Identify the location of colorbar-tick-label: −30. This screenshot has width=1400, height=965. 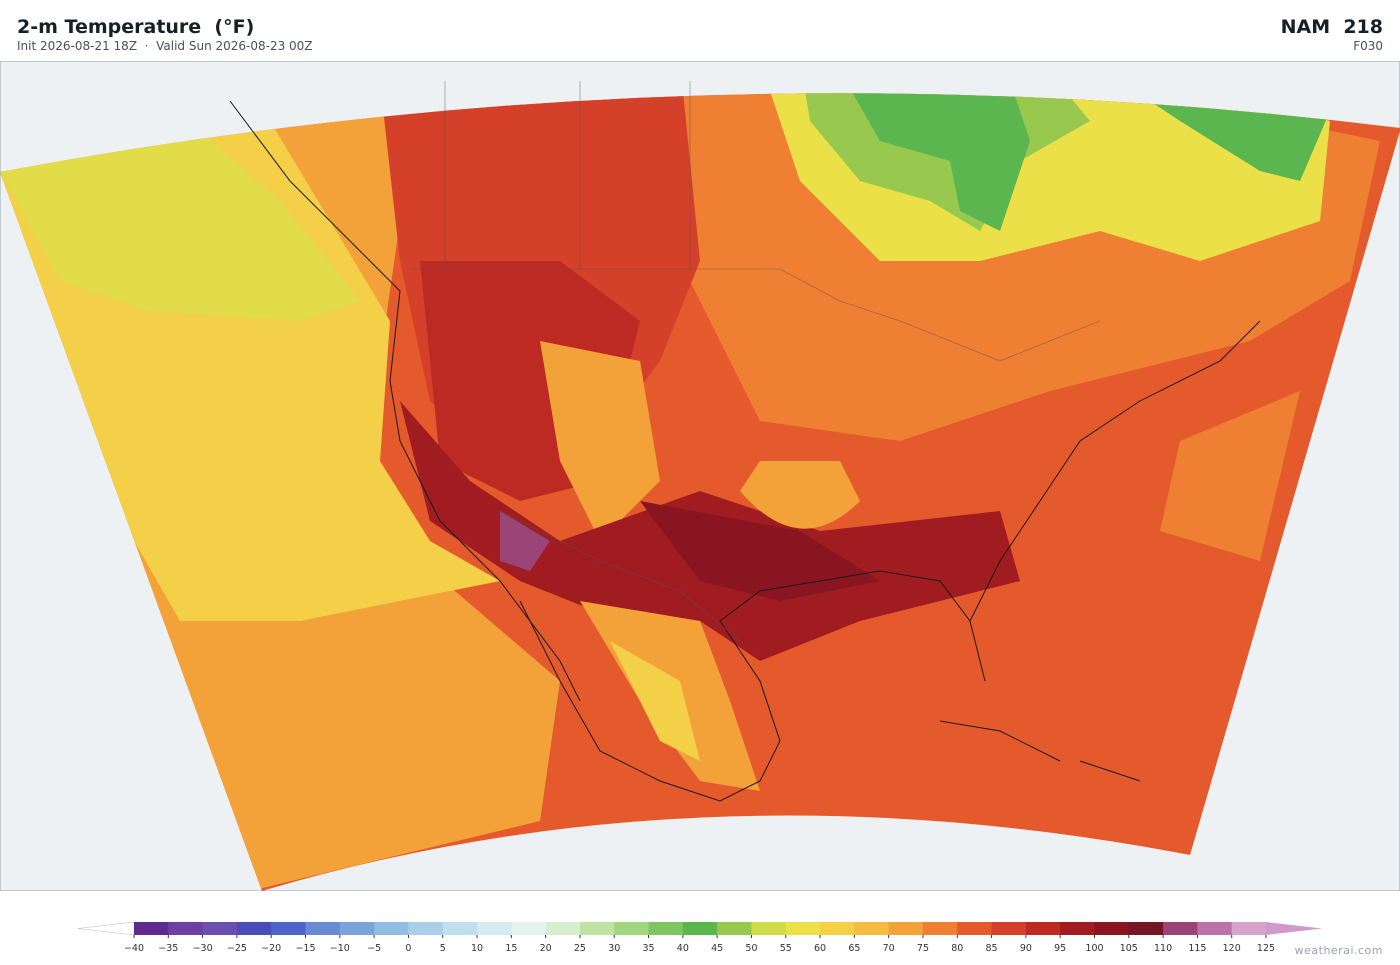
(203, 948).